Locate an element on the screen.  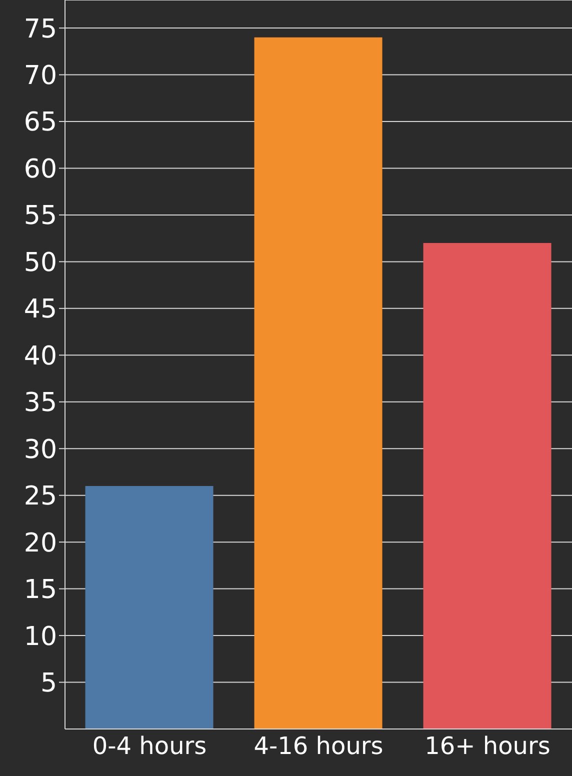
y-tick-label: 40 is located at coordinates (40, 356).